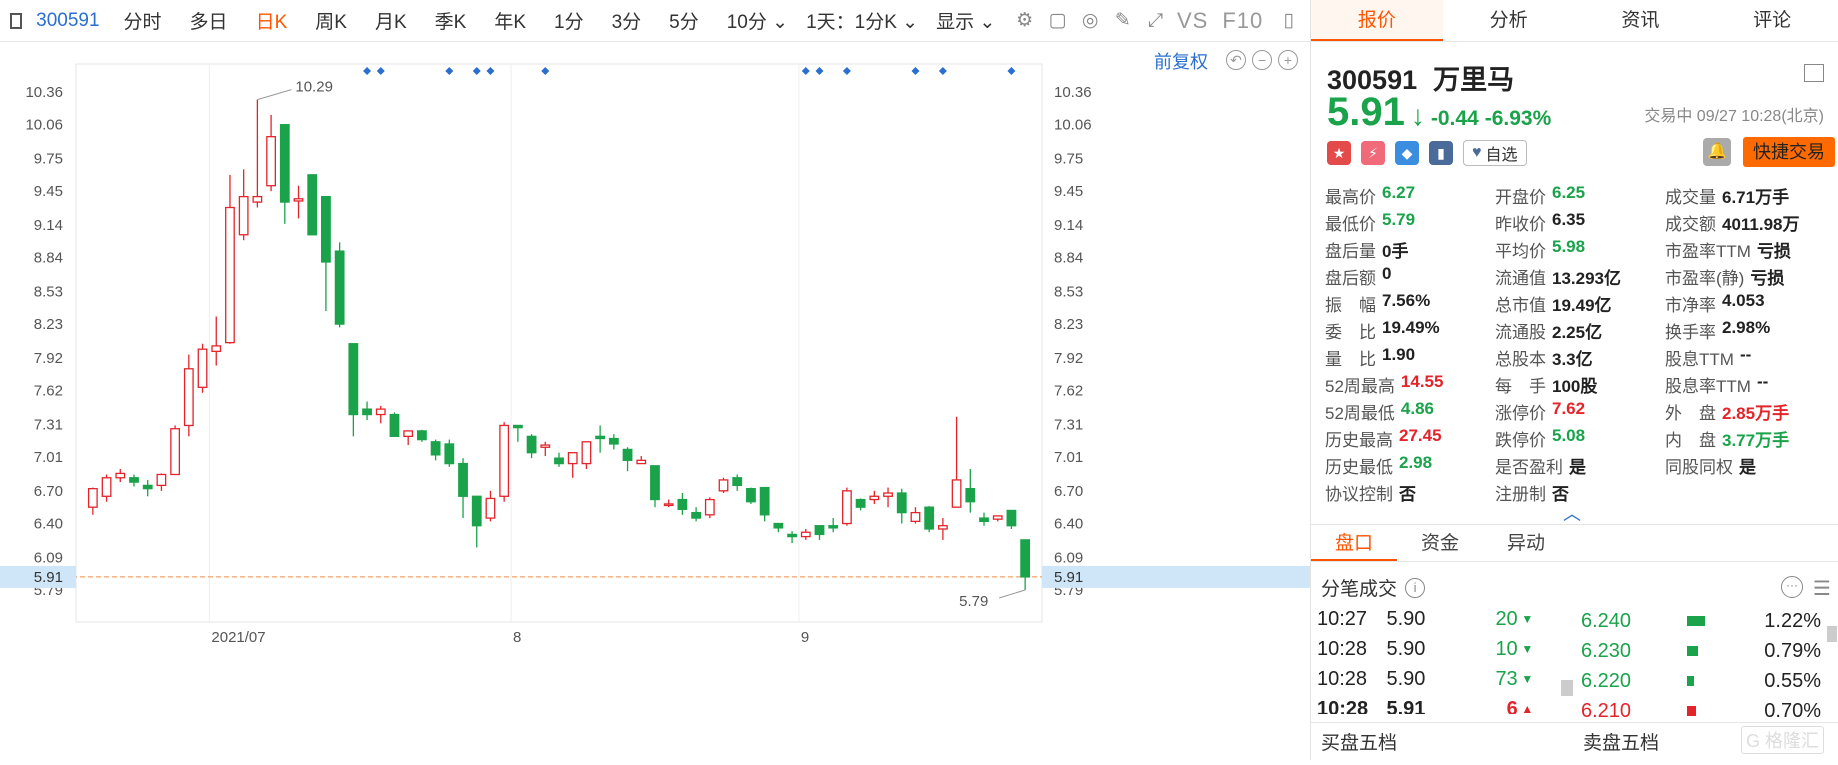 This screenshot has width=1838, height=765. Describe the element at coordinates (1580, 411) in the screenshot. I see `stats-row: 52周最低 4.86 涨停价 7.62 外 盘 2.85万手` at that location.